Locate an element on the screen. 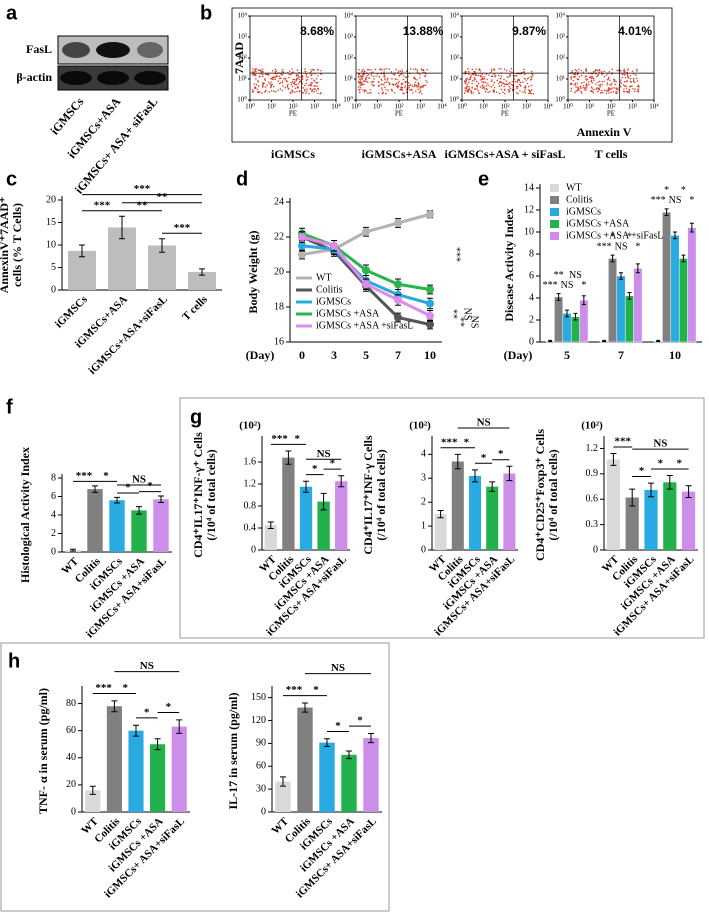 This screenshot has width=709, height=915. panel-label: h is located at coordinates (14, 661).